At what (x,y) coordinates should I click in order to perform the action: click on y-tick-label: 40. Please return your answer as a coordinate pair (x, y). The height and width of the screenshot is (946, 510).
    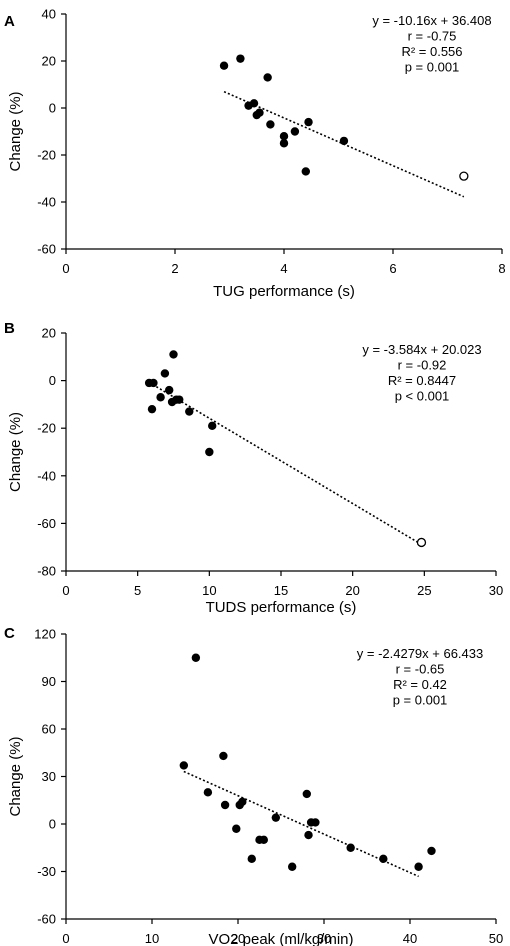
    Looking at the image, I should click on (49, 14).